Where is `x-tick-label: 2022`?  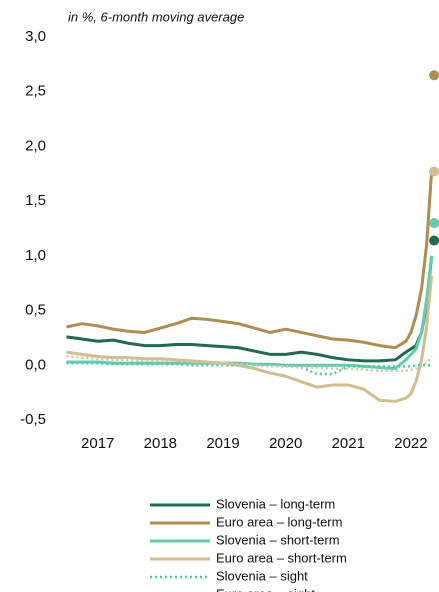 x-tick-label: 2022 is located at coordinates (410, 443).